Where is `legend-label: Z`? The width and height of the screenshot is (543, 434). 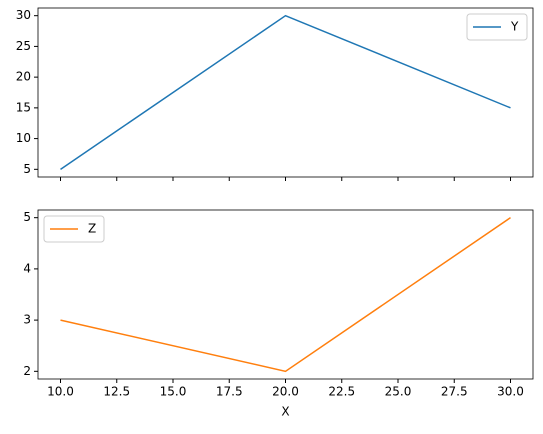
legend-label: Z is located at coordinates (92, 229).